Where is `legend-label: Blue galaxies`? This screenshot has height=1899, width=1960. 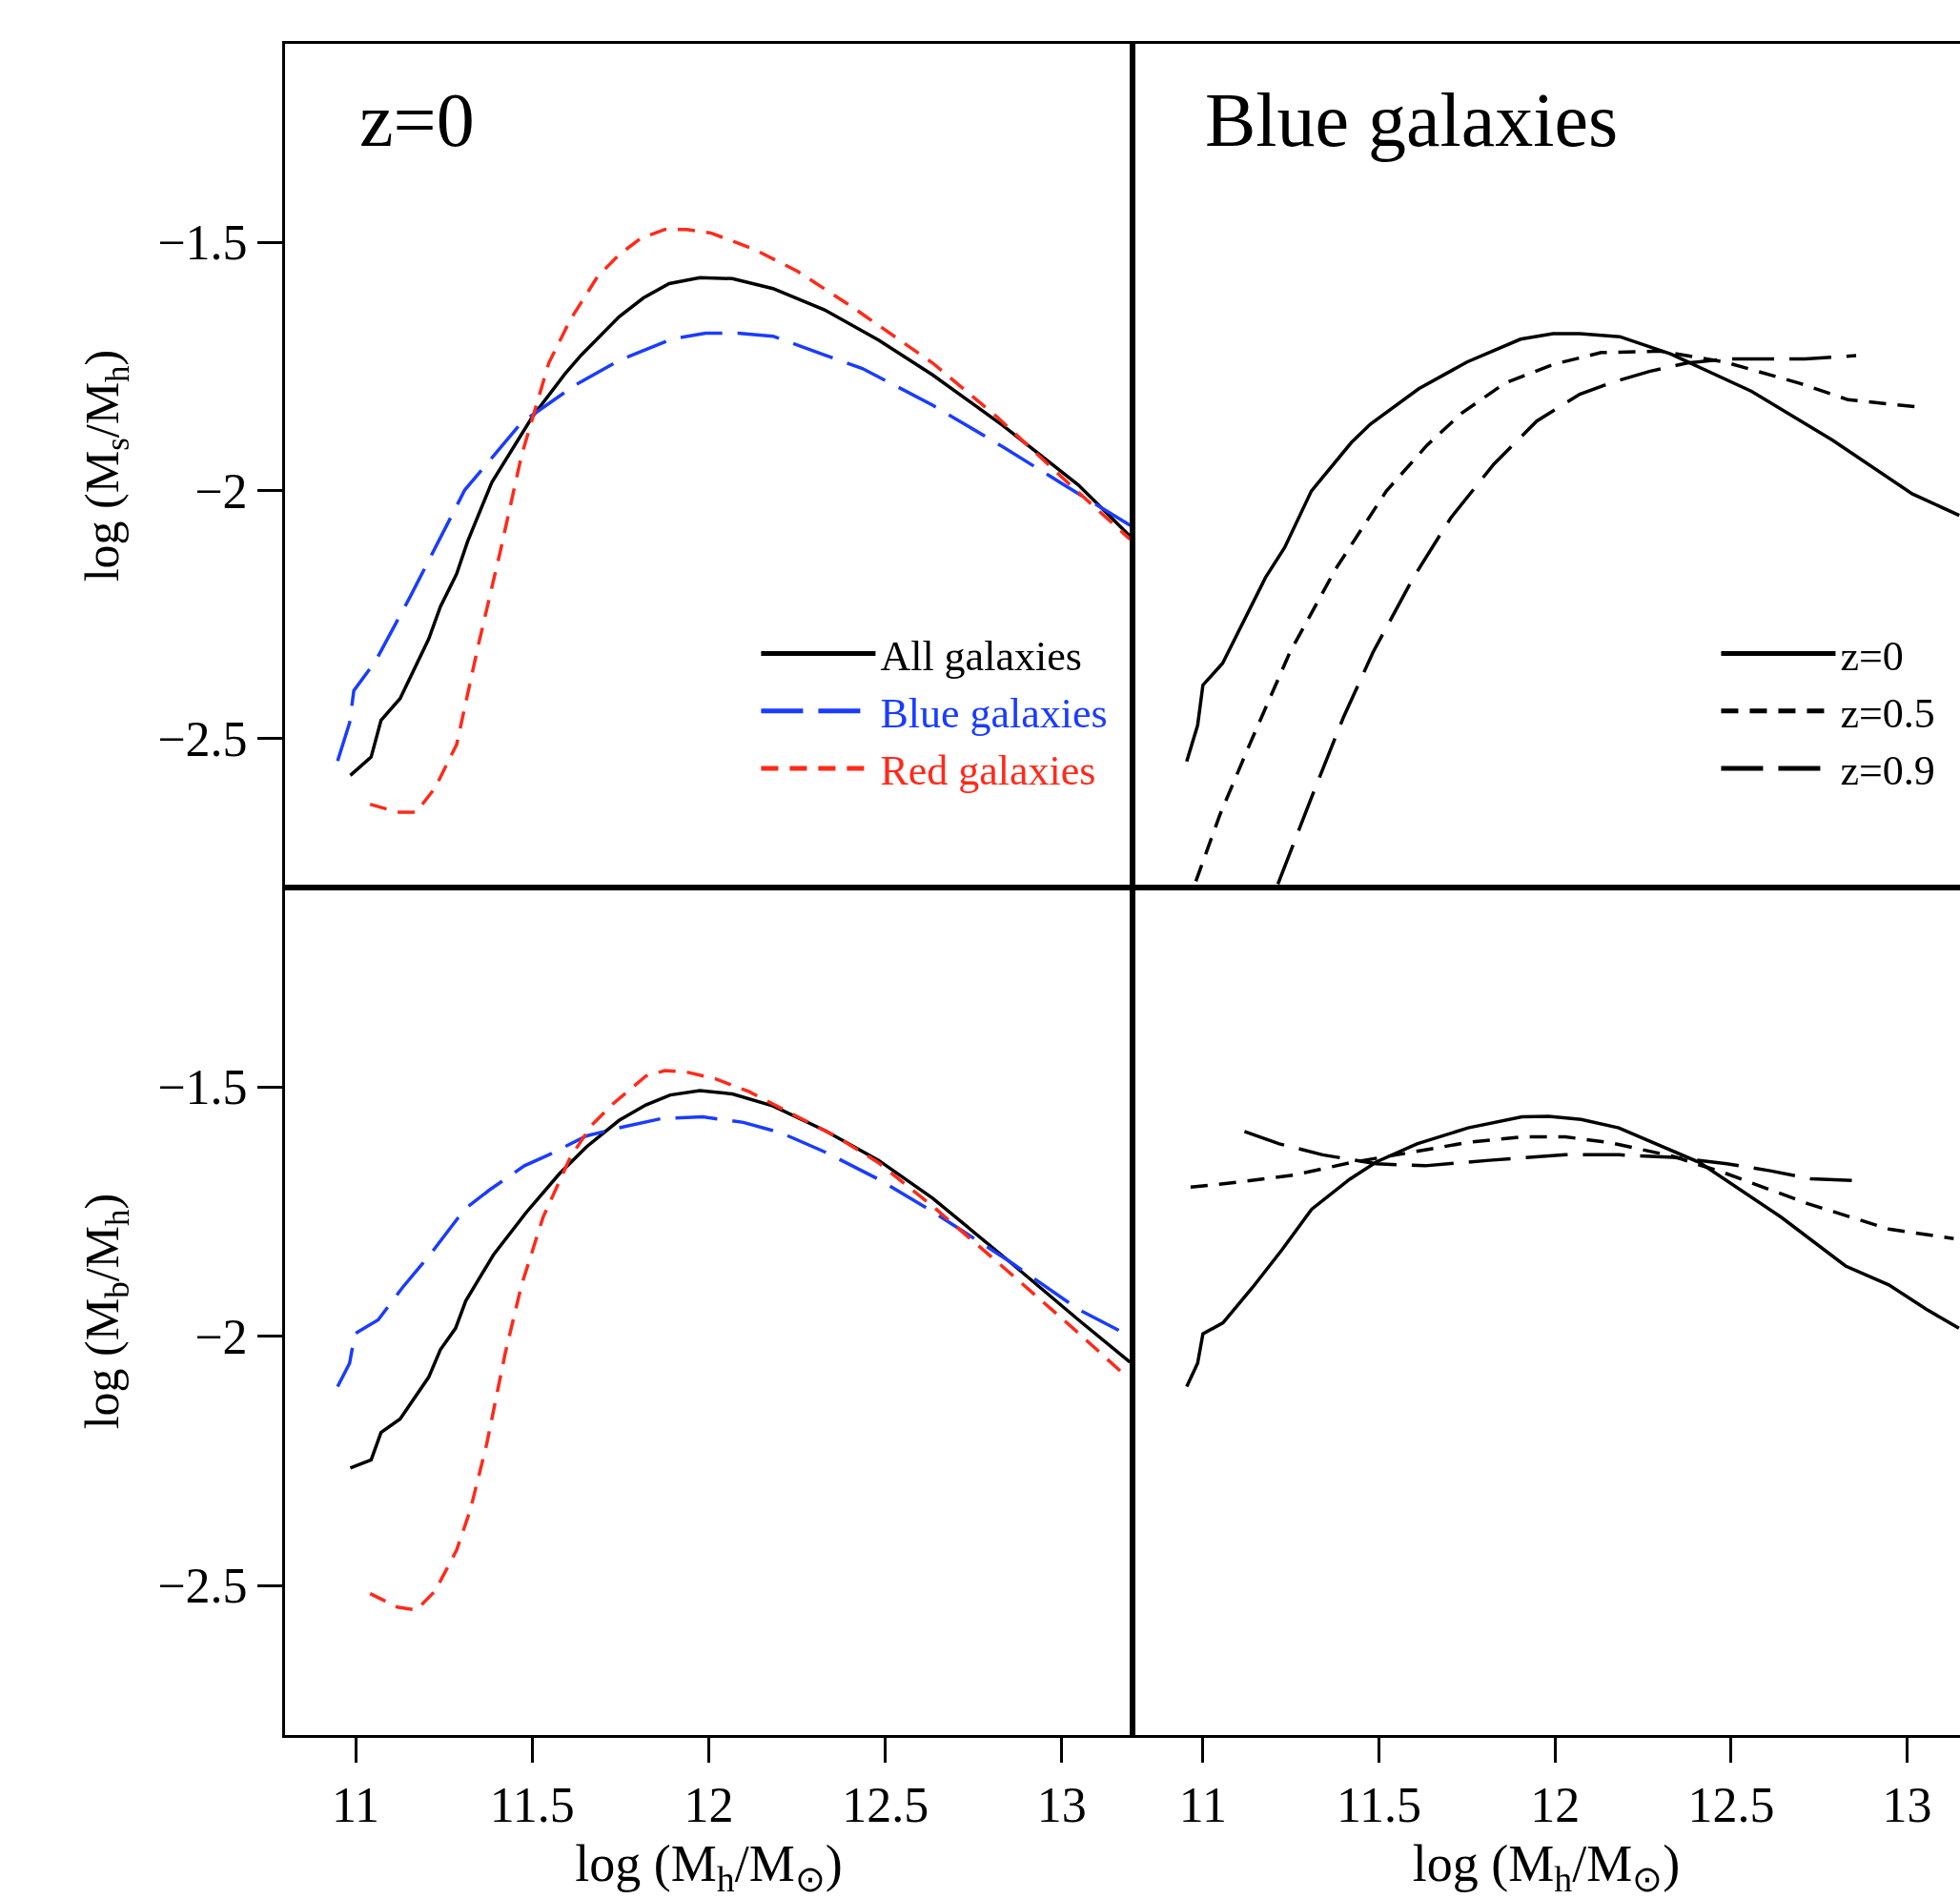
legend-label: Blue galaxies is located at coordinates (994, 713).